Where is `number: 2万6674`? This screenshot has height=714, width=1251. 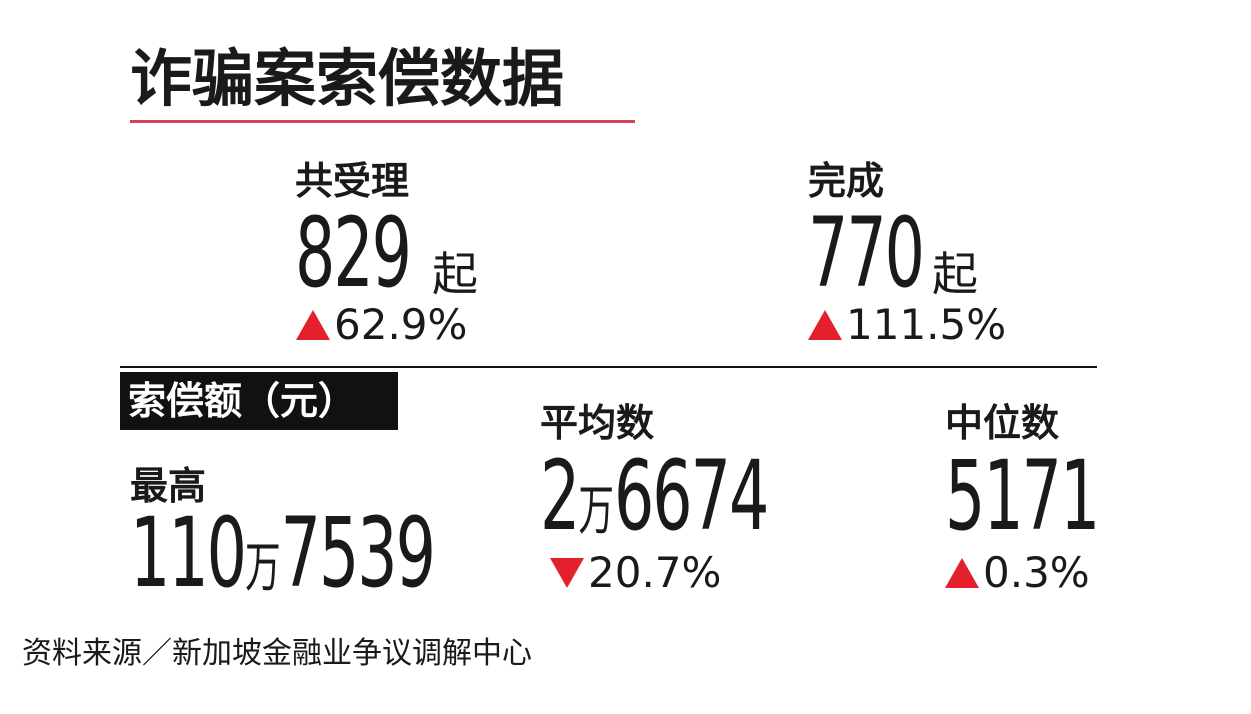
number: 2万6674 is located at coordinates (654, 496).